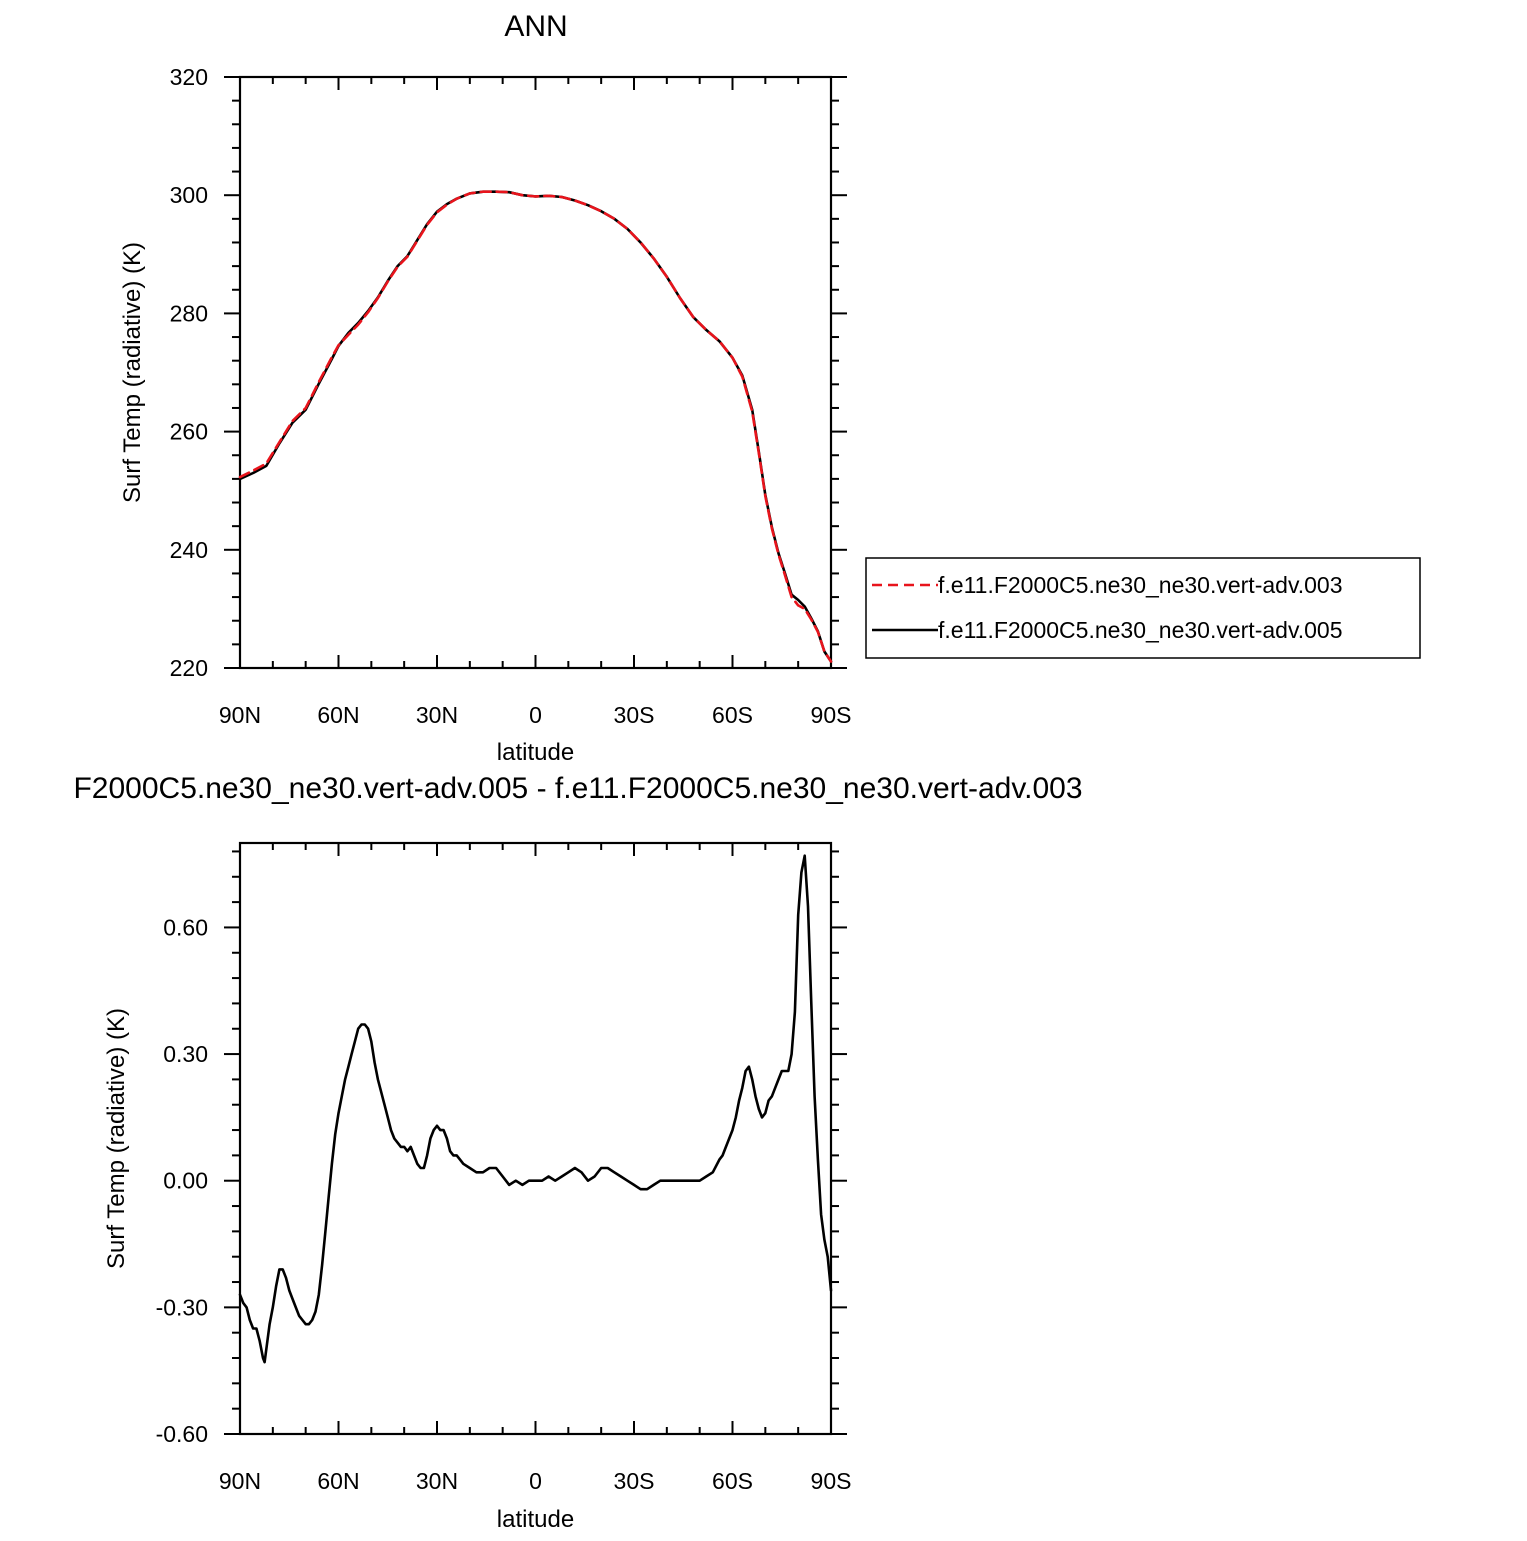  What do you see at coordinates (189, 77) in the screenshot?
I see `y-tick-label: 320` at bounding box center [189, 77].